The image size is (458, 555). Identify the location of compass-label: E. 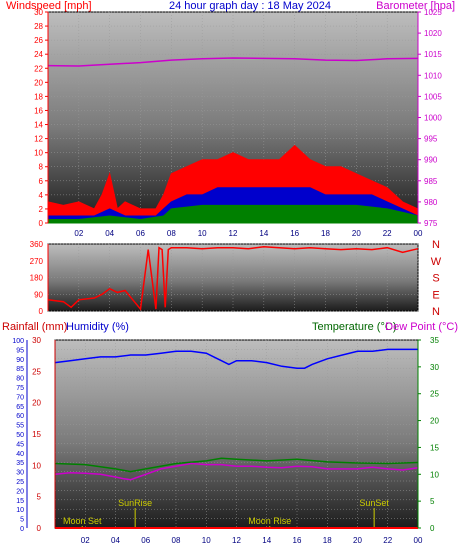
(435, 295).